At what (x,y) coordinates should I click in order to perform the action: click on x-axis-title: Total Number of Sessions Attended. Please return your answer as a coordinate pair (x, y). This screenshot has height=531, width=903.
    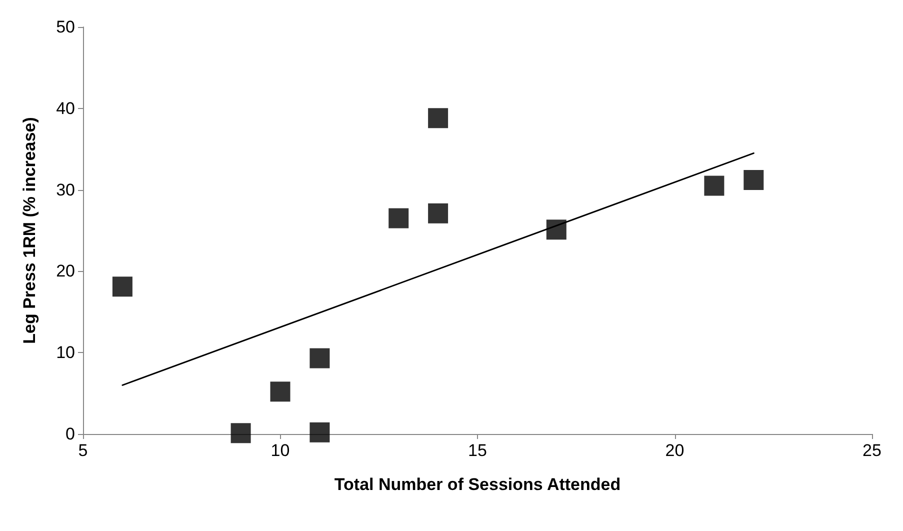
    Looking at the image, I should click on (477, 484).